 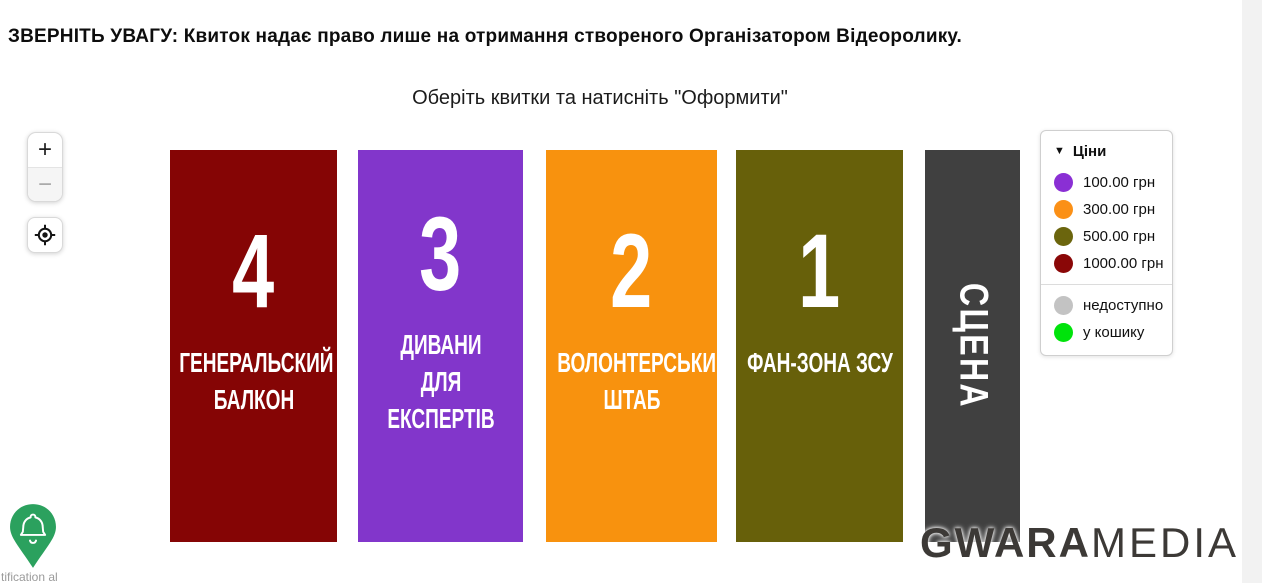 I want to click on map-zoom-control: + −, so click(x=45, y=167).